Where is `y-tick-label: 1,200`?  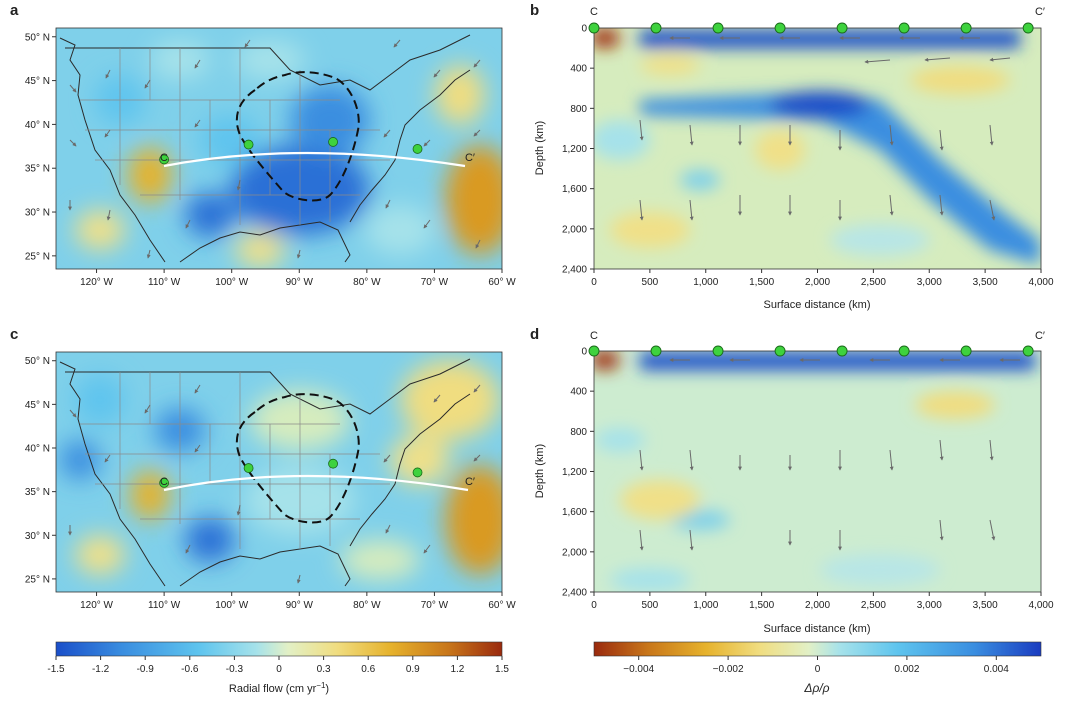
y-tick-label: 1,200 is located at coordinates (574, 149).